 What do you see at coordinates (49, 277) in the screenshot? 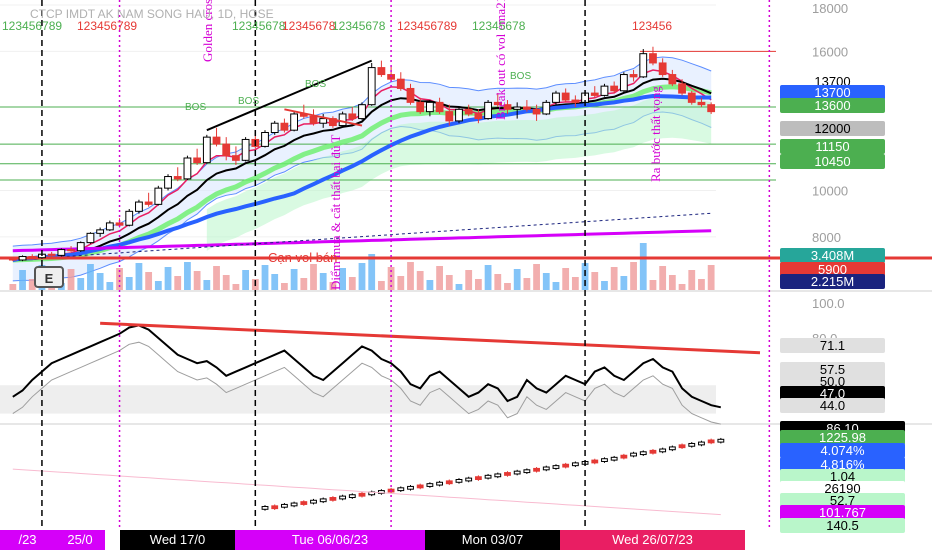
I see `expand-button: E` at bounding box center [49, 277].